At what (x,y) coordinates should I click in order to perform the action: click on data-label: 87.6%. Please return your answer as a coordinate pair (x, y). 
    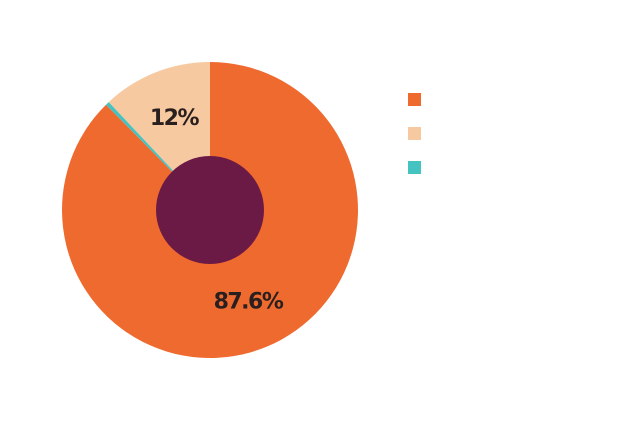
    Looking at the image, I should click on (249, 302).